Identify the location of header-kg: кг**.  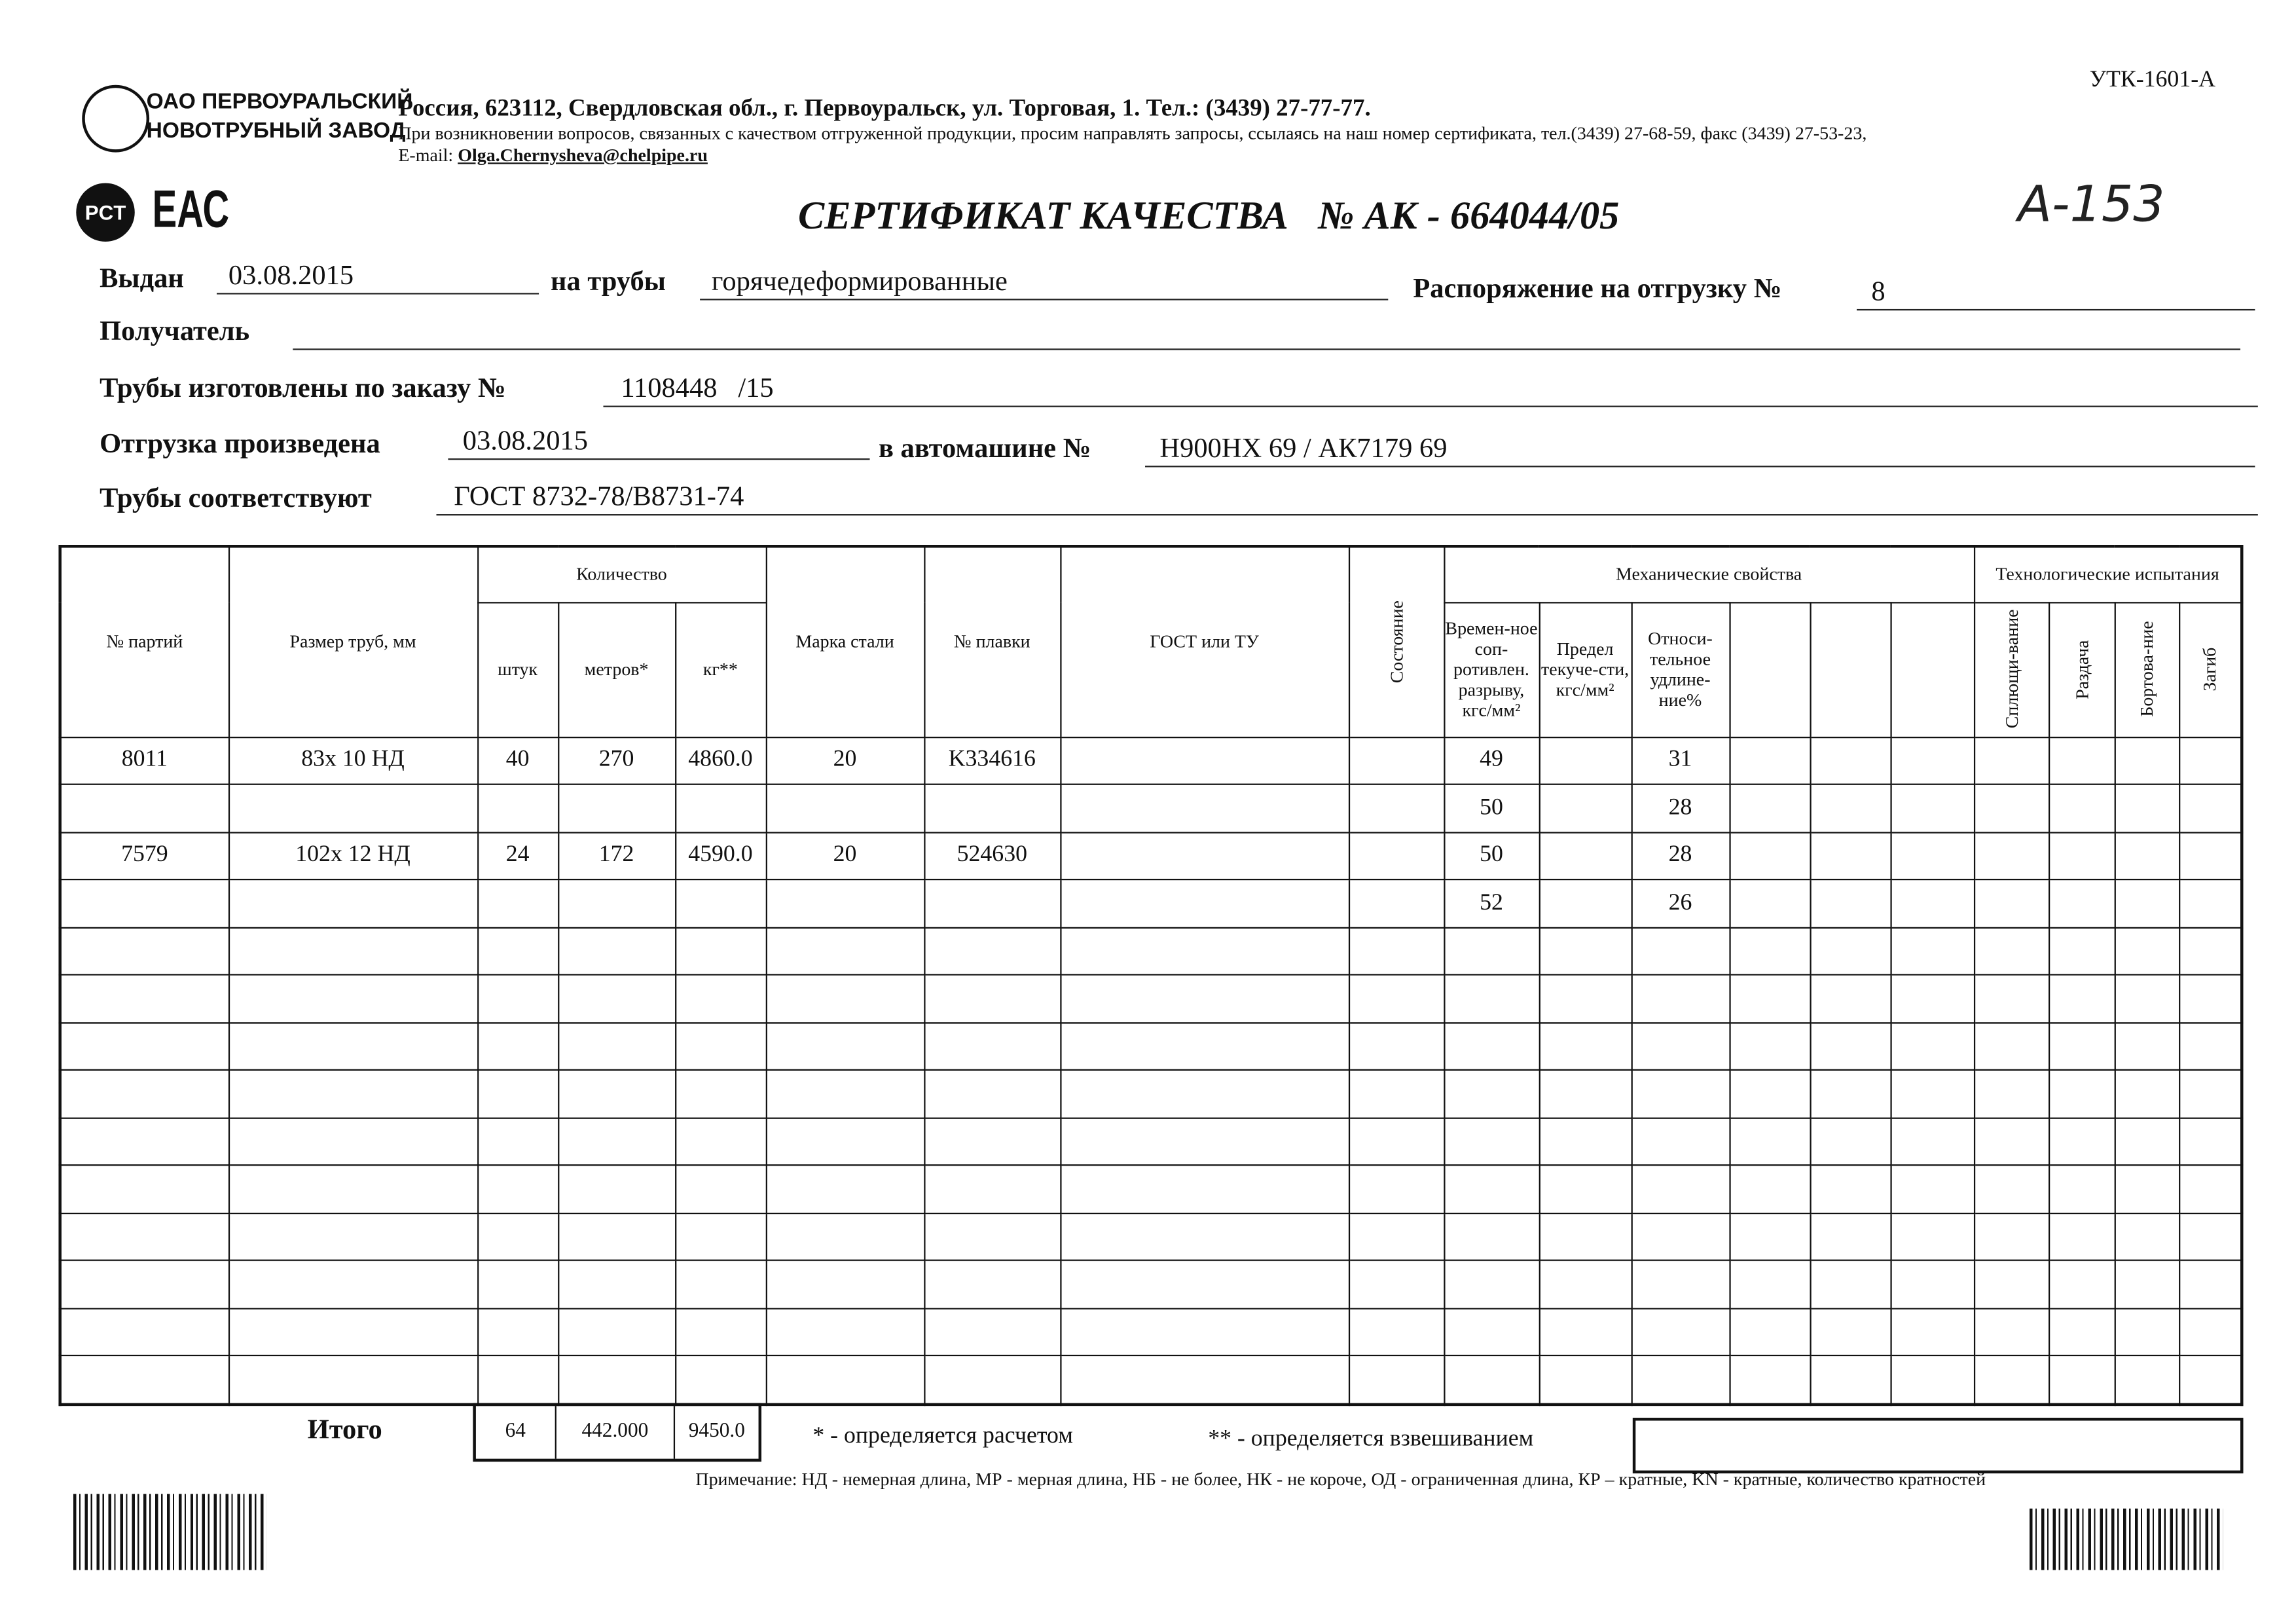
(720, 669).